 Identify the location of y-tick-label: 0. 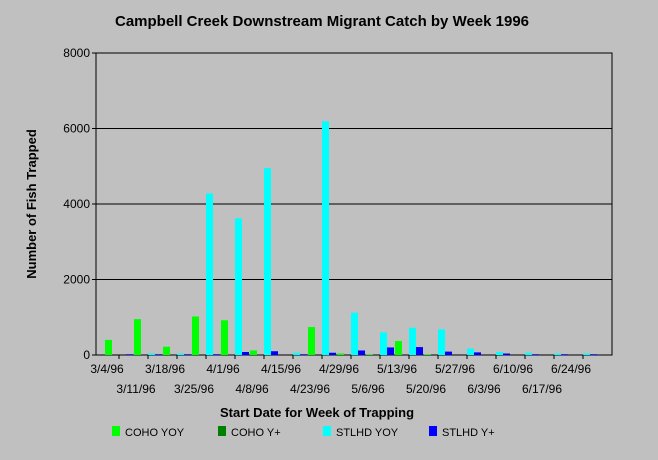
(86, 355).